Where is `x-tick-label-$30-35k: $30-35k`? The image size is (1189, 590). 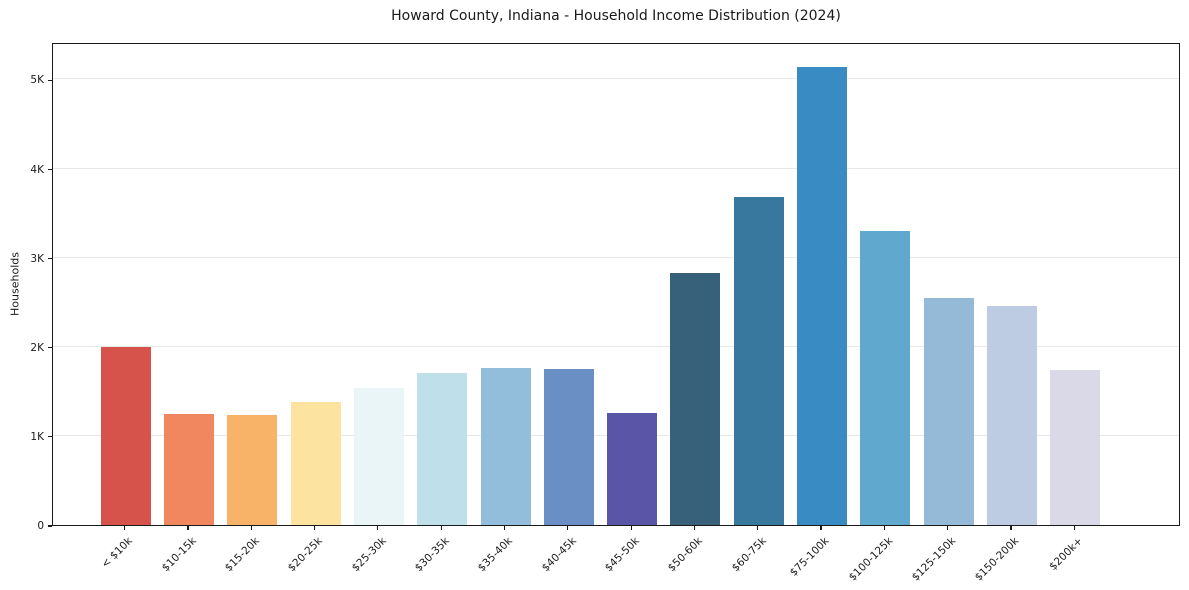
x-tick-label-$30-35k: $30-35k is located at coordinates (432, 555).